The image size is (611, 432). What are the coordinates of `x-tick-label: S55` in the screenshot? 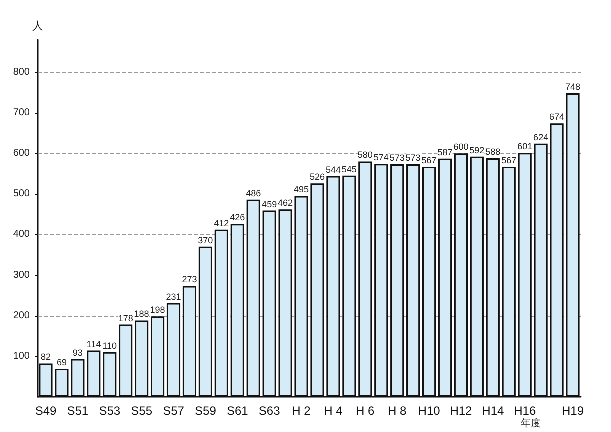 It's located at (142, 411).